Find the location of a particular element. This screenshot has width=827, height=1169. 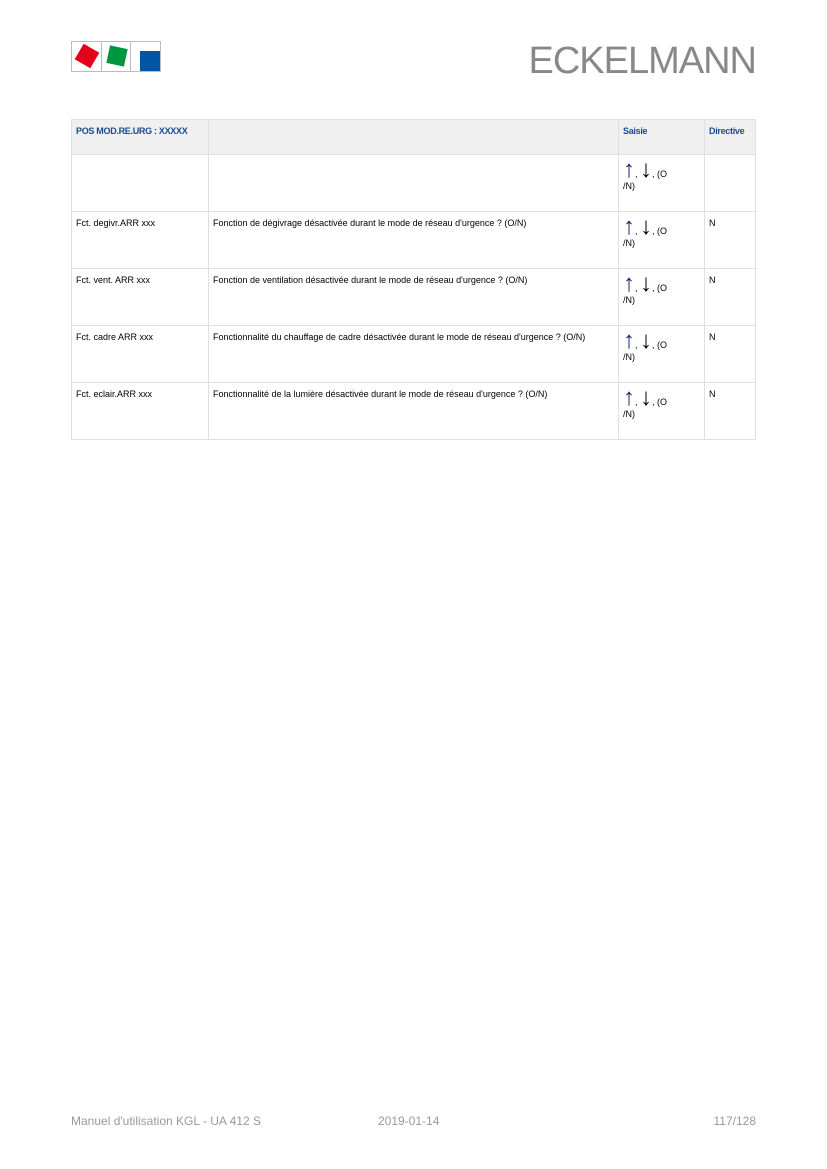

header-saisie: Saisie is located at coordinates (661, 137).